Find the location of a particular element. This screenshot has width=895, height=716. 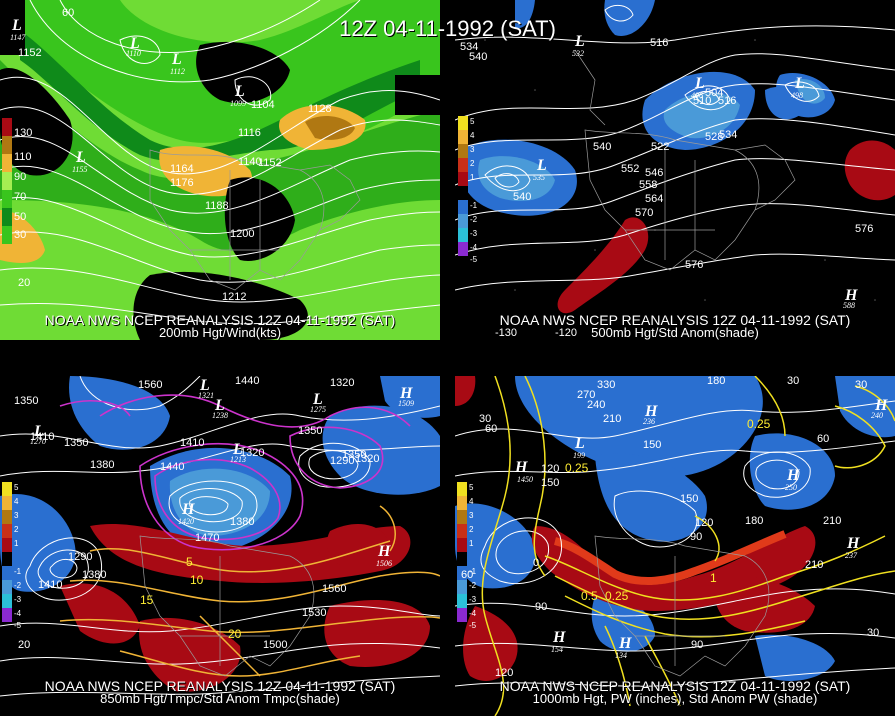

contour-label: 1380 is located at coordinates (94, 575).